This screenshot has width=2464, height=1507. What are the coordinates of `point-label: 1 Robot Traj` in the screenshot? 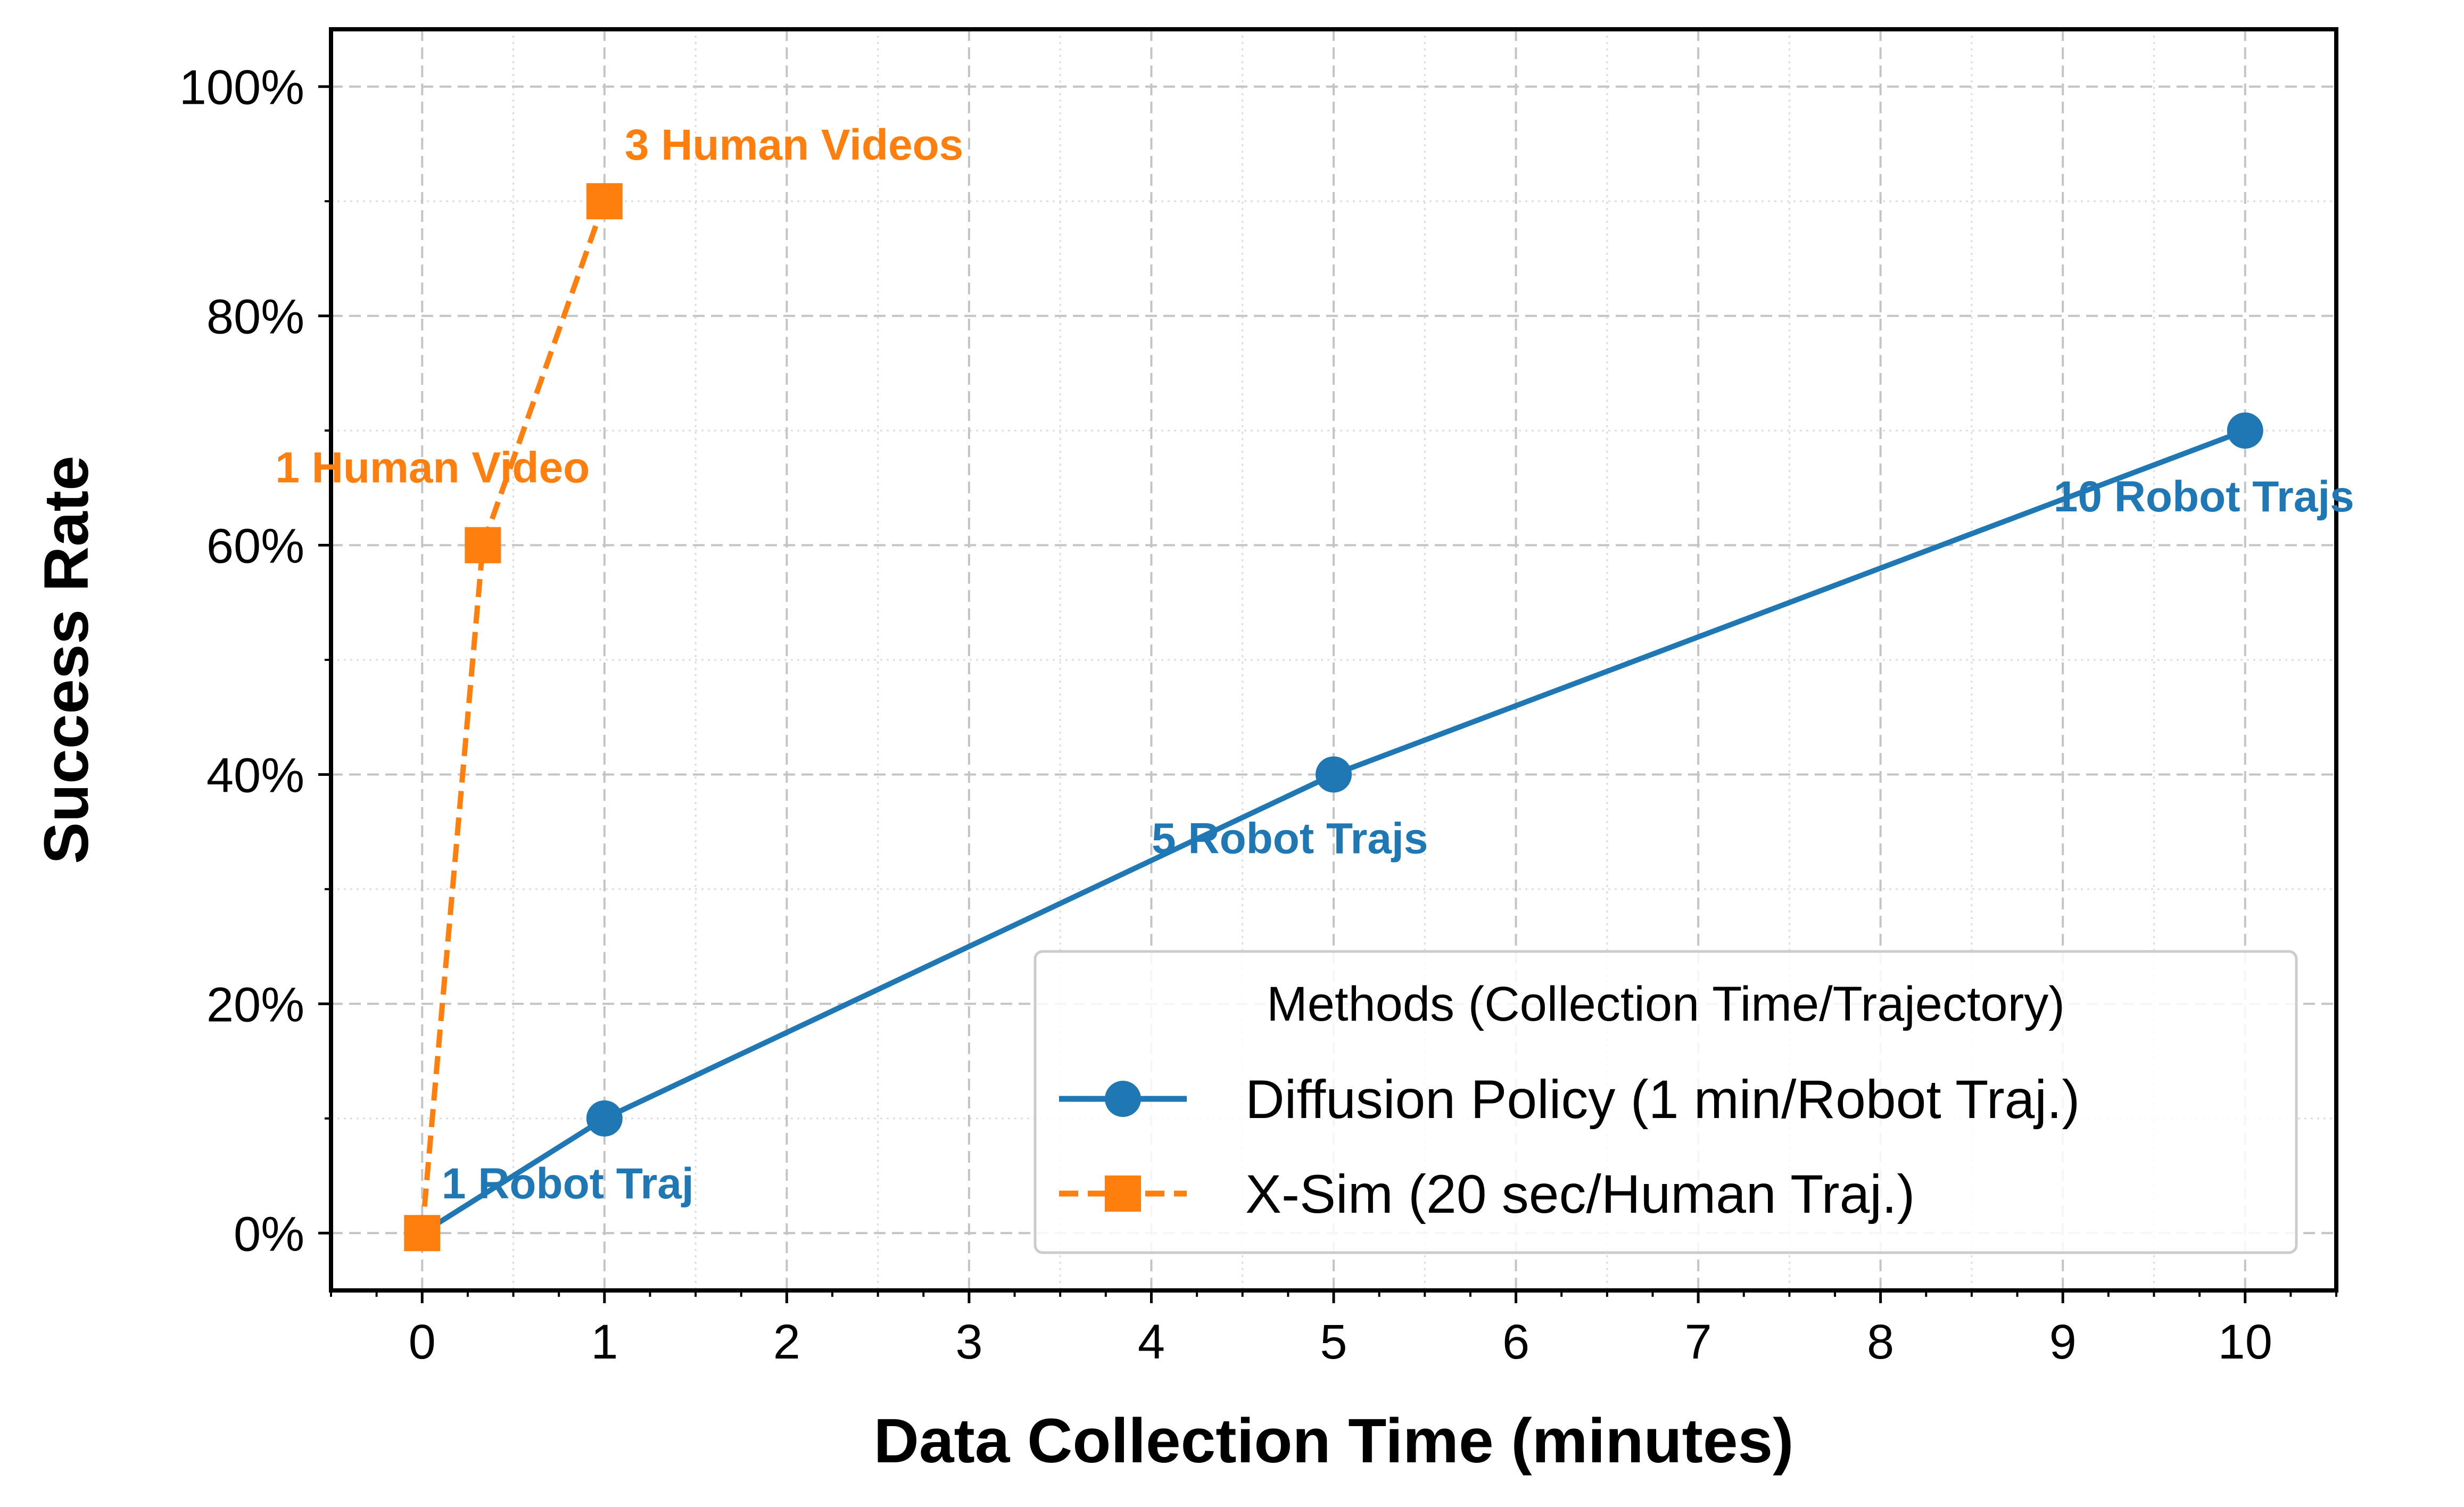 It's located at (568, 1184).